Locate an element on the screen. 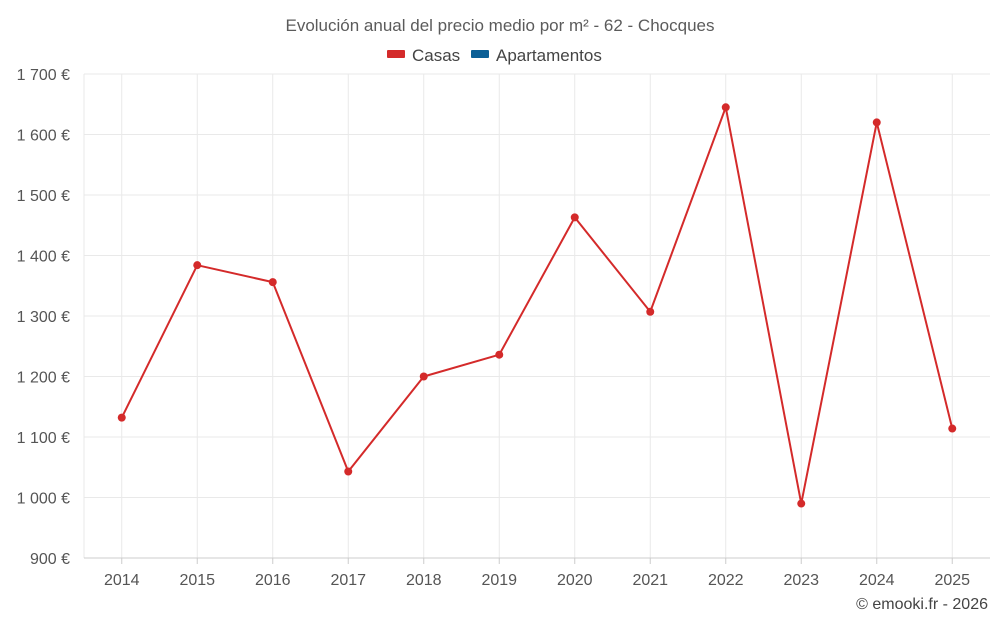  x-tick-label: 2019 is located at coordinates (499, 580).